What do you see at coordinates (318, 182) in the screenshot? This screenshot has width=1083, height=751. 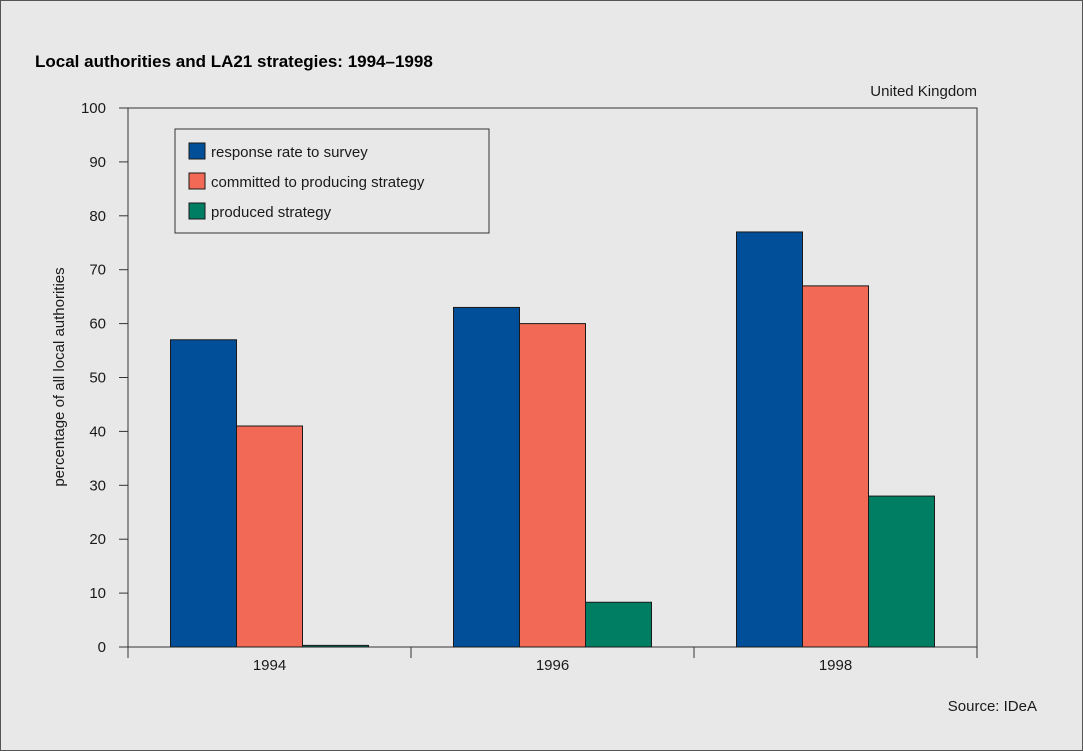 I see `legend-label: committed to producing strategy` at bounding box center [318, 182].